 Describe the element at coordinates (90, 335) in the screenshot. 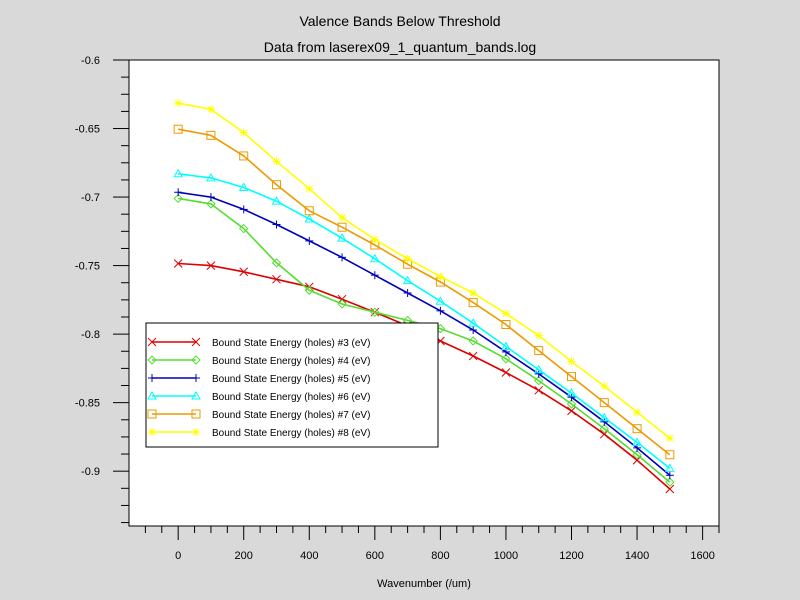

I see `y-tick-label: -0.8` at that location.